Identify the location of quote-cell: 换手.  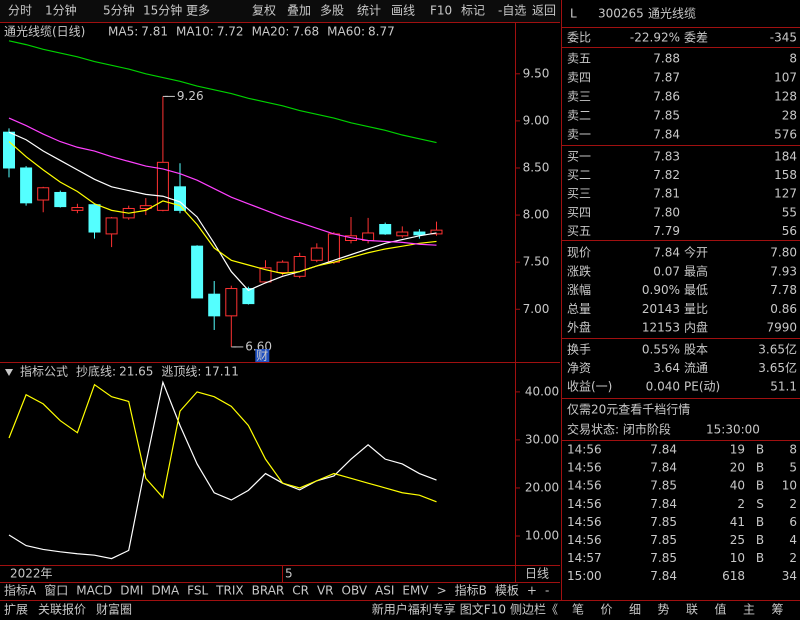
(579, 350).